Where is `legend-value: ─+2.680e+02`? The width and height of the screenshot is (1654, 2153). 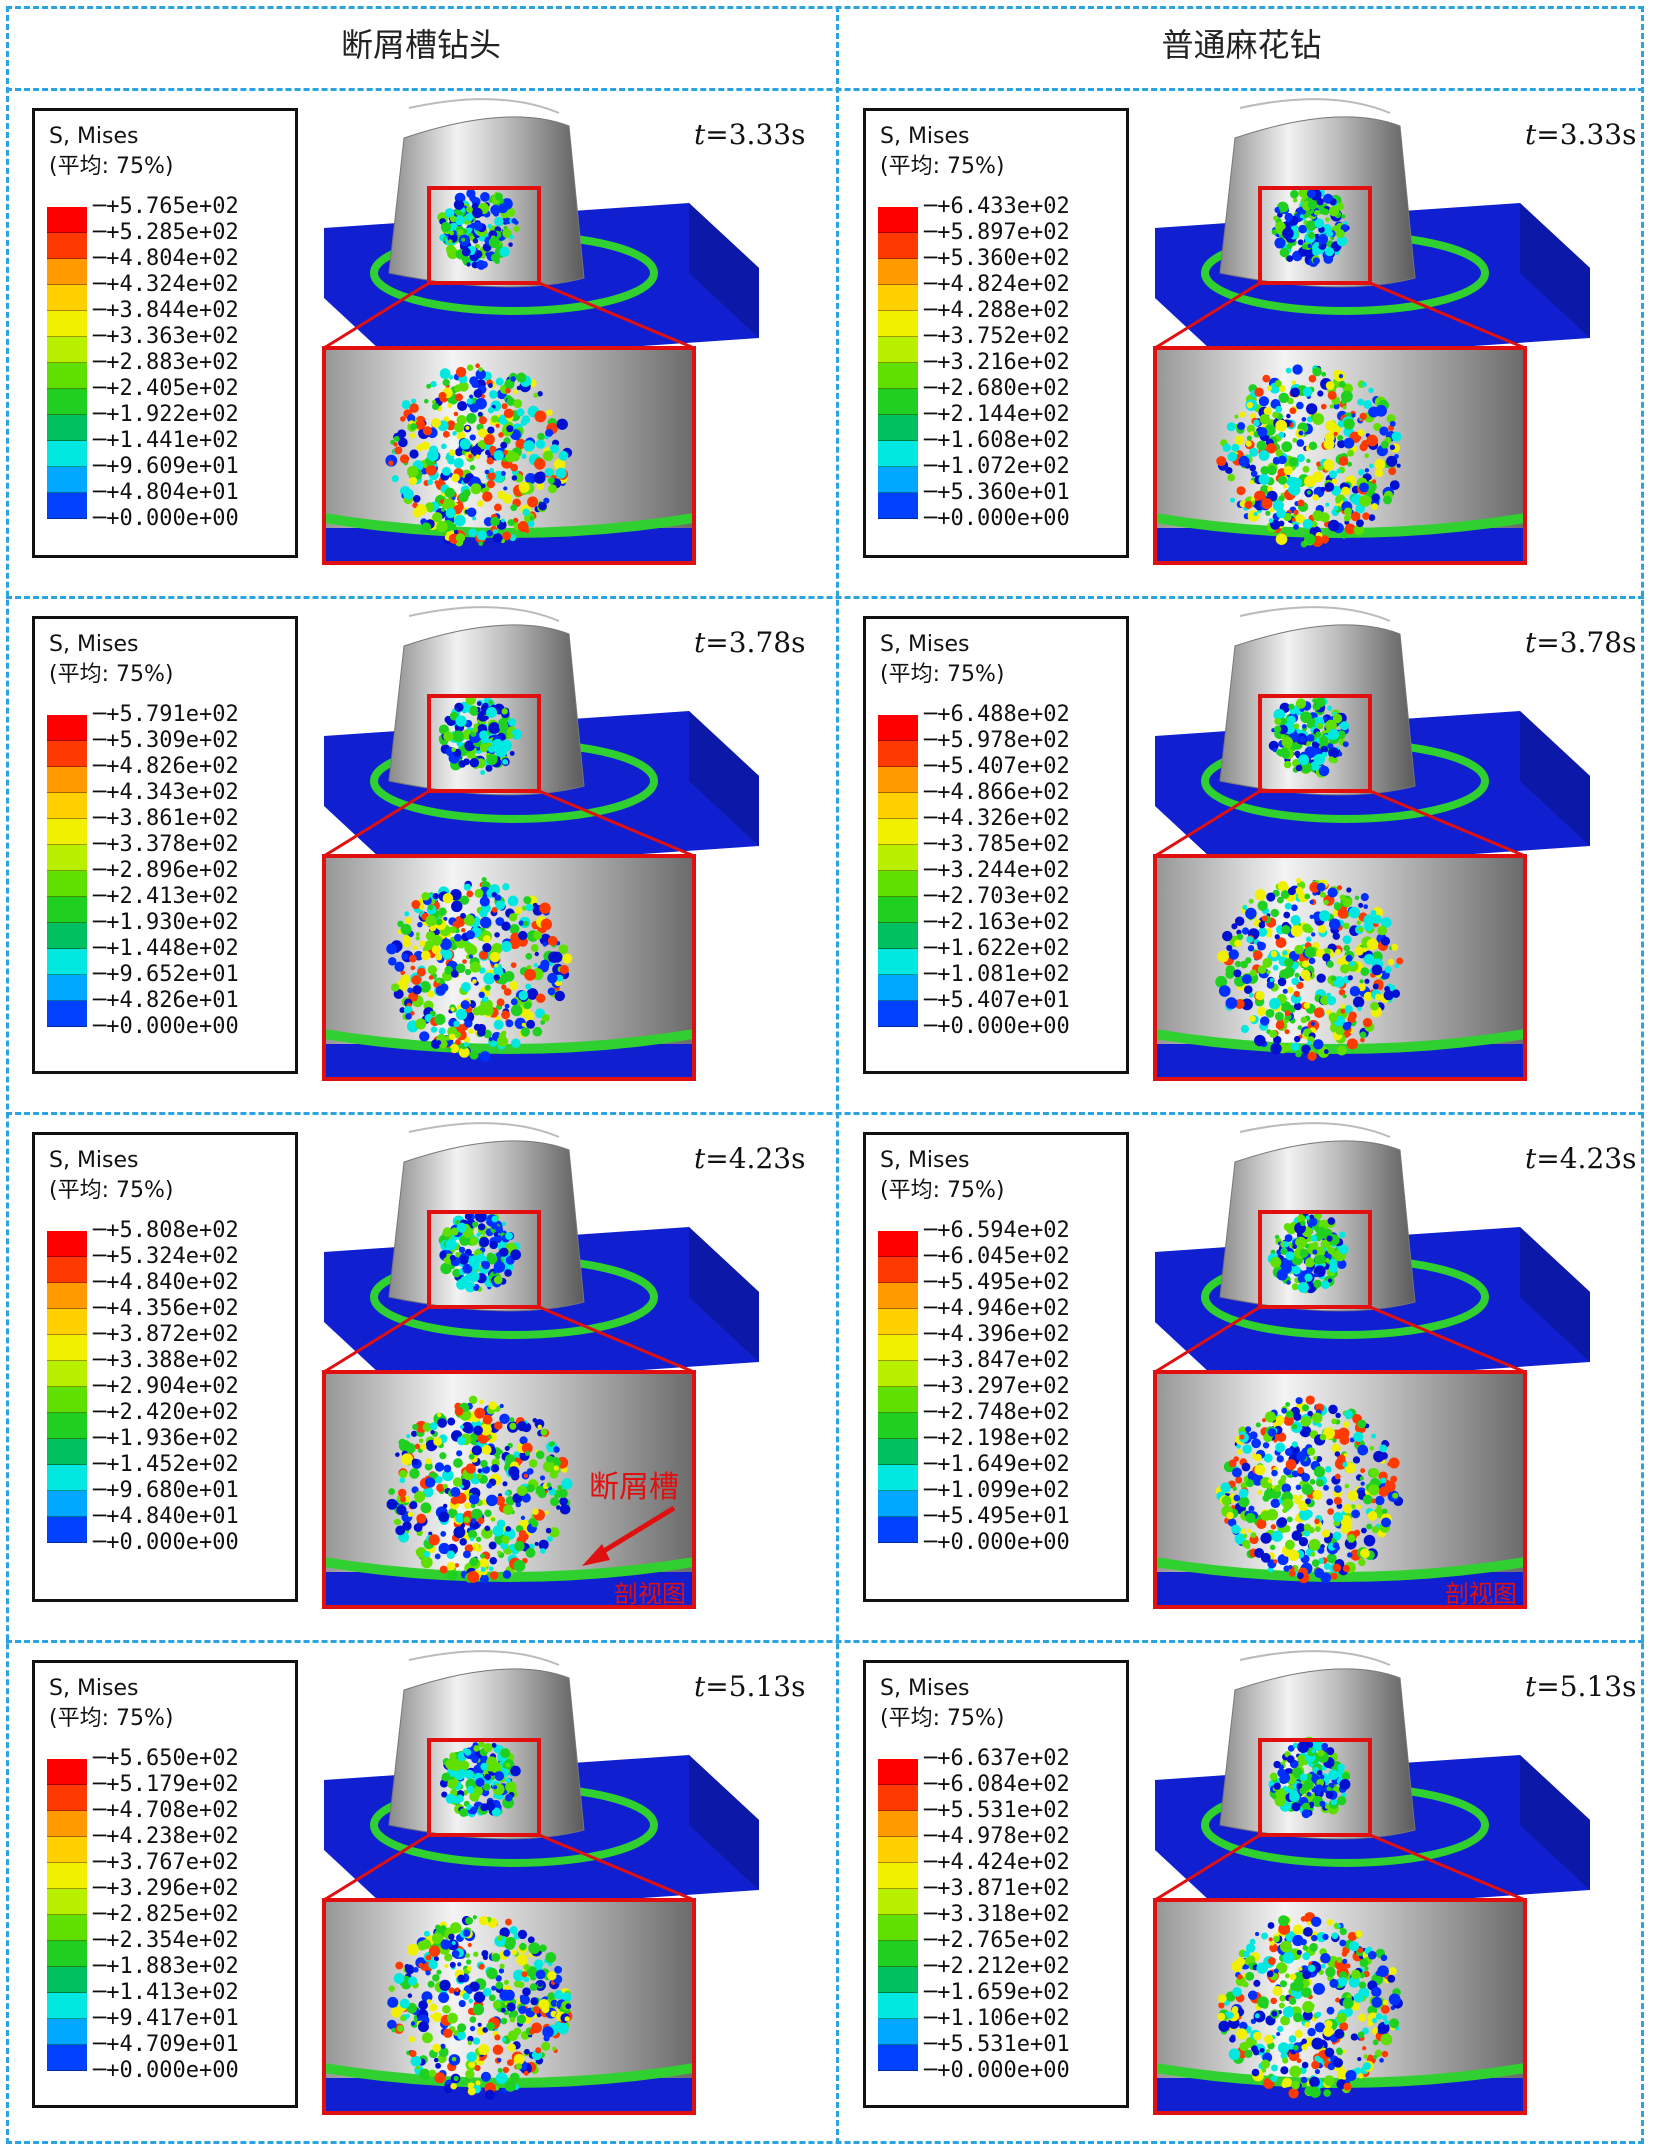
legend-value: ─+2.680e+02 is located at coordinates (997, 388).